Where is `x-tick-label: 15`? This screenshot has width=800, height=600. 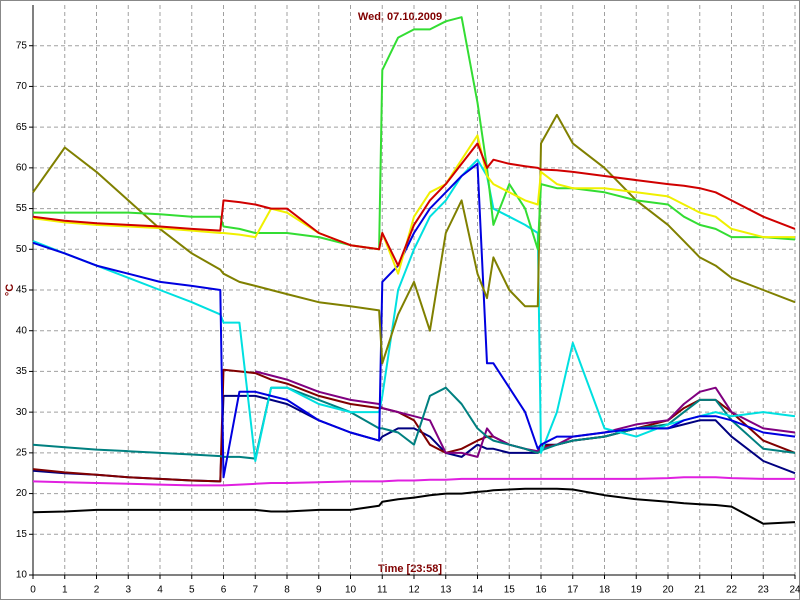
x-tick-label: 15 is located at coordinates (510, 590).